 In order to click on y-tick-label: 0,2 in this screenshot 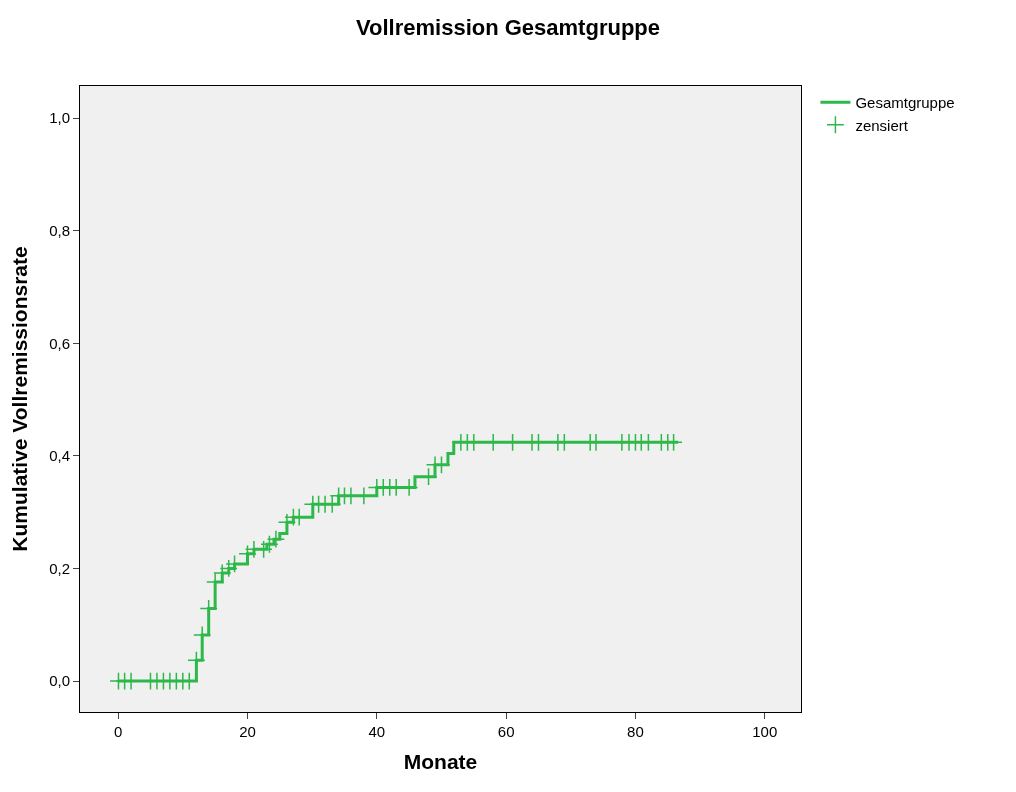, I will do `click(59, 568)`.